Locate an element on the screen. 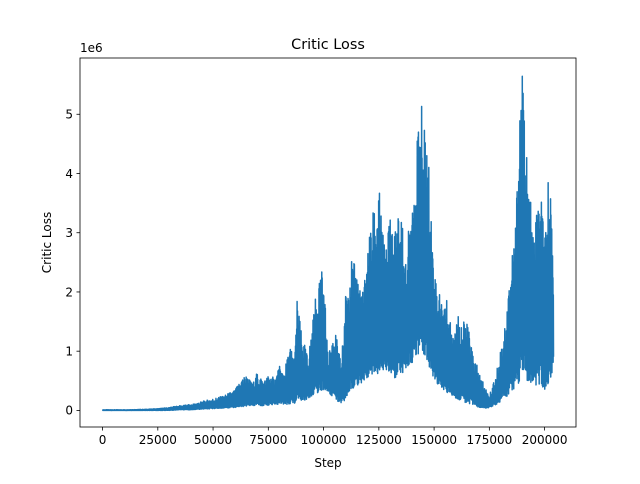 This screenshot has height=484, width=640. x-tick-label: 25000 is located at coordinates (158, 440).